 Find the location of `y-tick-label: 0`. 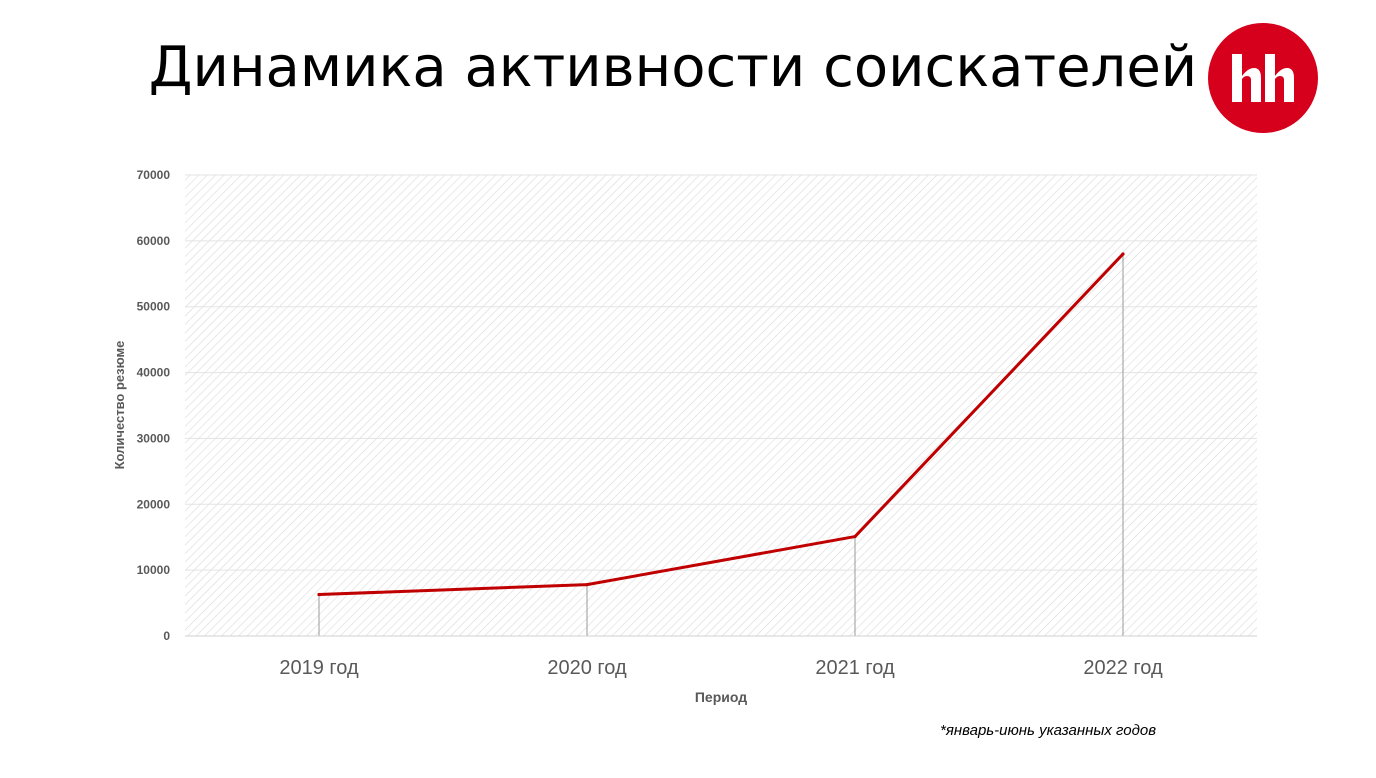

y-tick-label: 0 is located at coordinates (166, 636).